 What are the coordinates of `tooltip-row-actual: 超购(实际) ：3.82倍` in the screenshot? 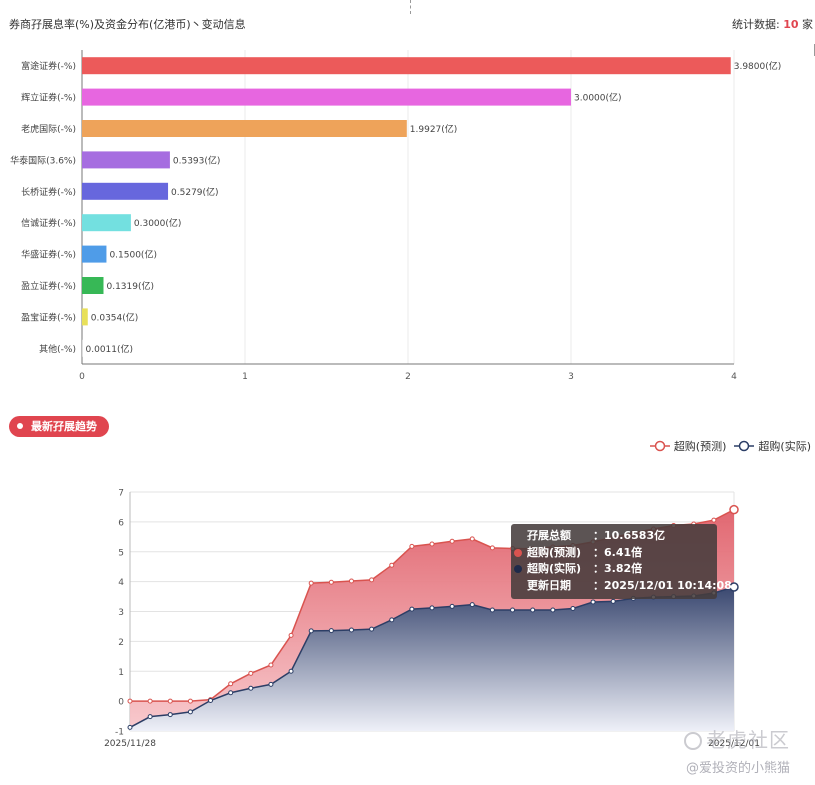 It's located at (614, 569).